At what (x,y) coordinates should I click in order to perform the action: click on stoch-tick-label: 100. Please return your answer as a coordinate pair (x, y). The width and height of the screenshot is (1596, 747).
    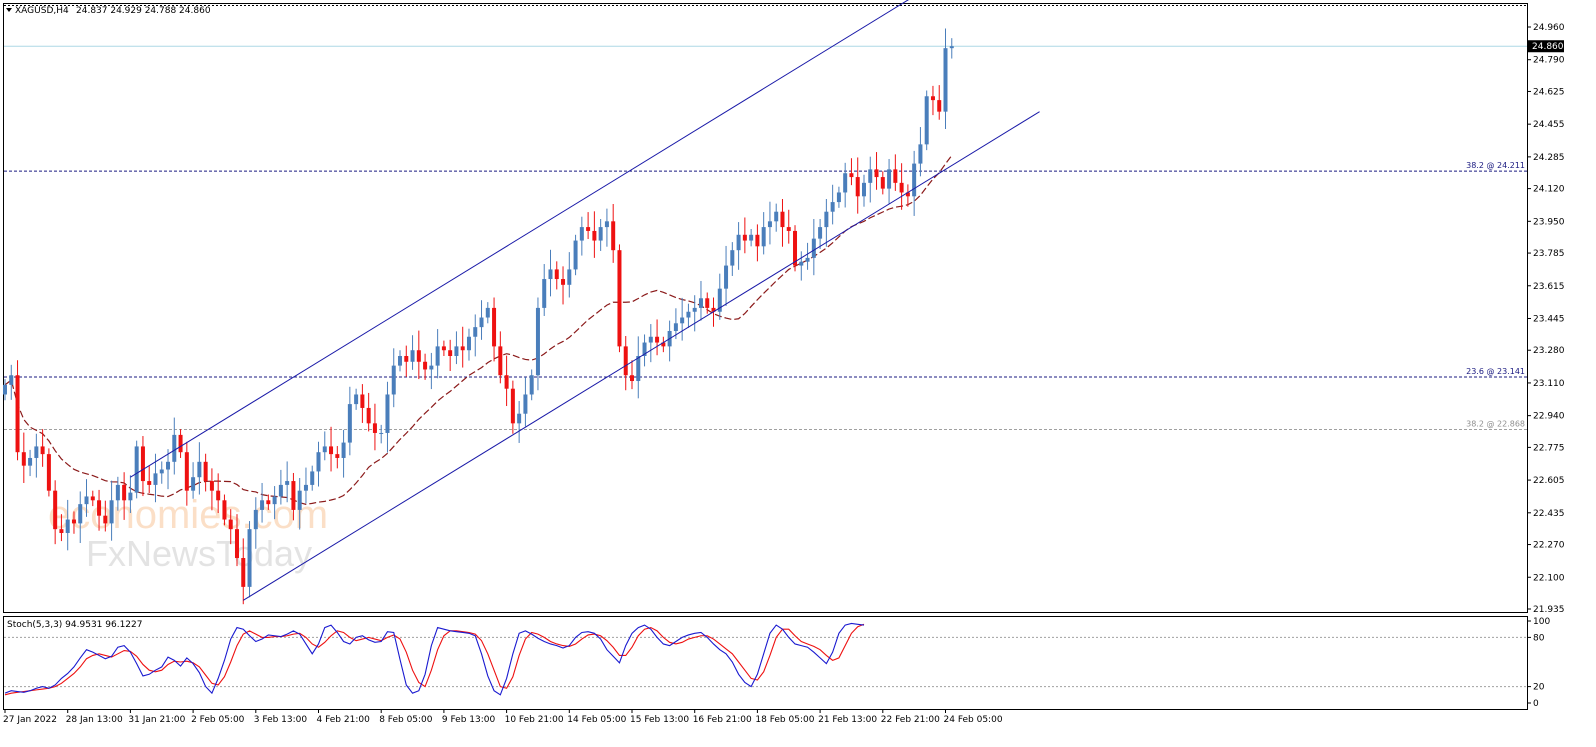
    Looking at the image, I should click on (1541, 622).